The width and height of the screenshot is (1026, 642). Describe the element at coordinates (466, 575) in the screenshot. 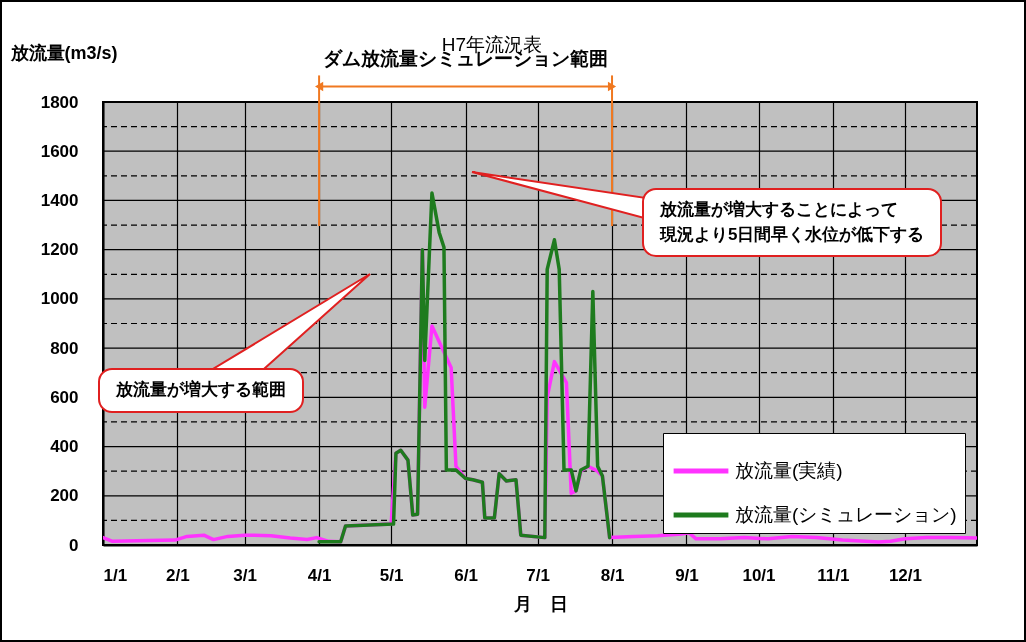

I see `x-tick-label: 6/1` at that location.